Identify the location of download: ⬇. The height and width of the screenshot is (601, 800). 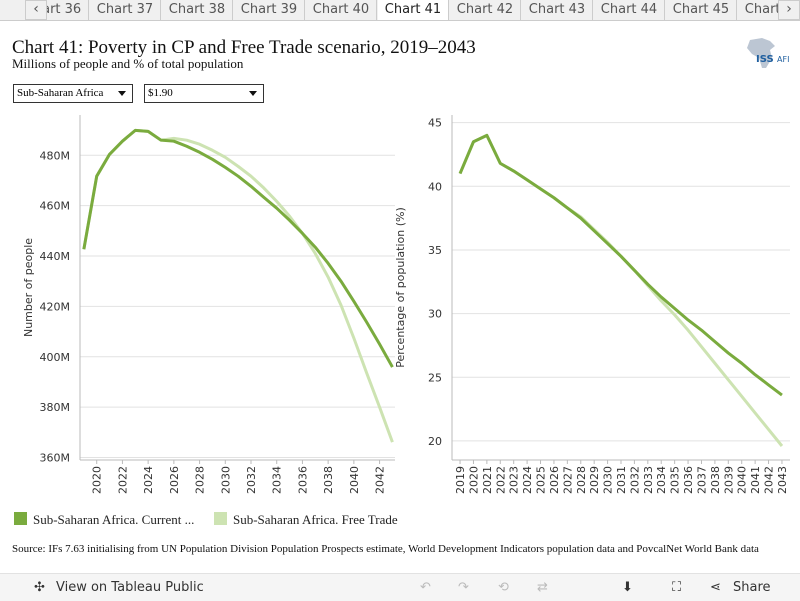
(627, 587).